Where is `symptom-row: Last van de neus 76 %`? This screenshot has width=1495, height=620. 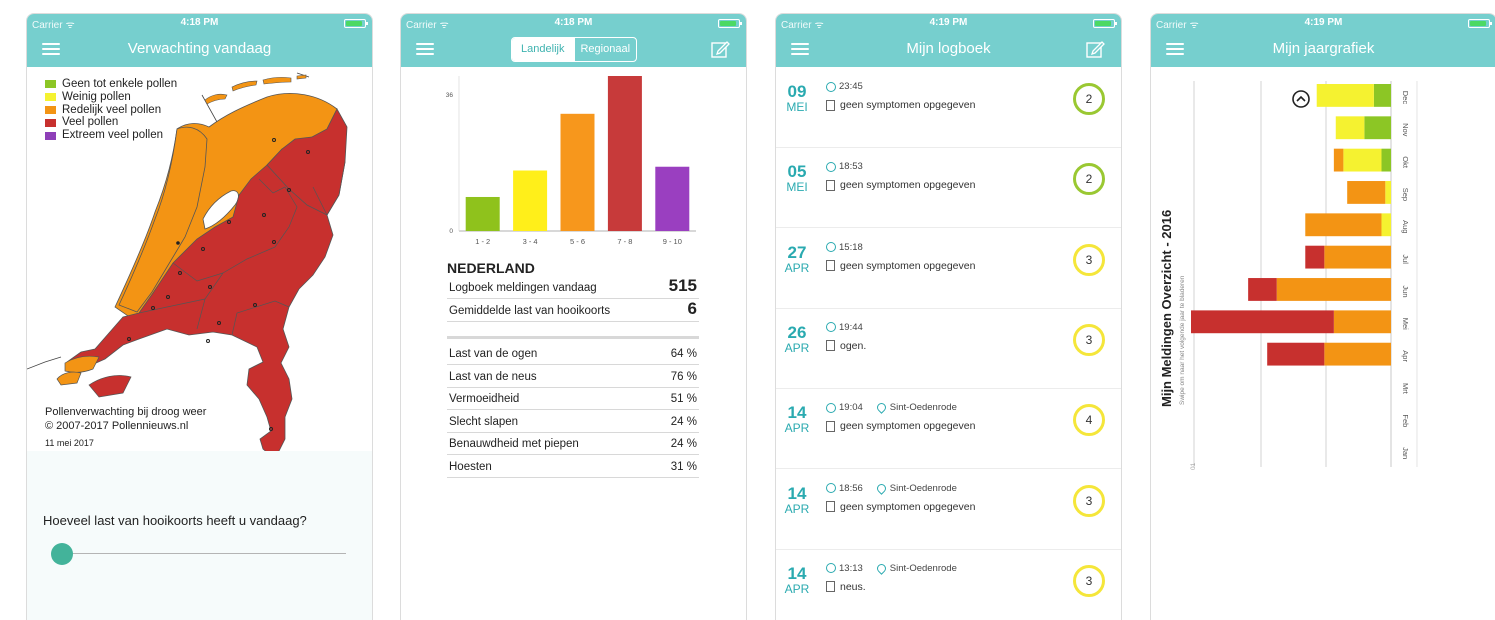
symptom-row: Last van de neus 76 % is located at coordinates (573, 377).